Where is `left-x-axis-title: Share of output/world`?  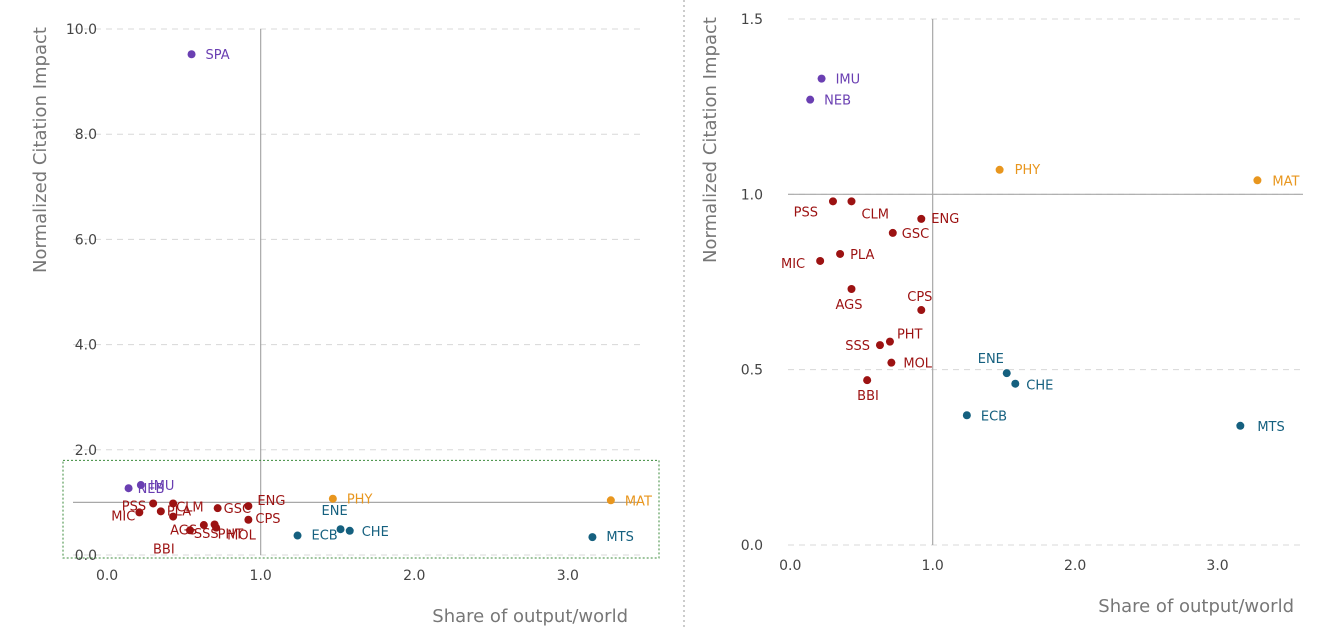
left-x-axis-title: Share of output/world is located at coordinates (530, 616).